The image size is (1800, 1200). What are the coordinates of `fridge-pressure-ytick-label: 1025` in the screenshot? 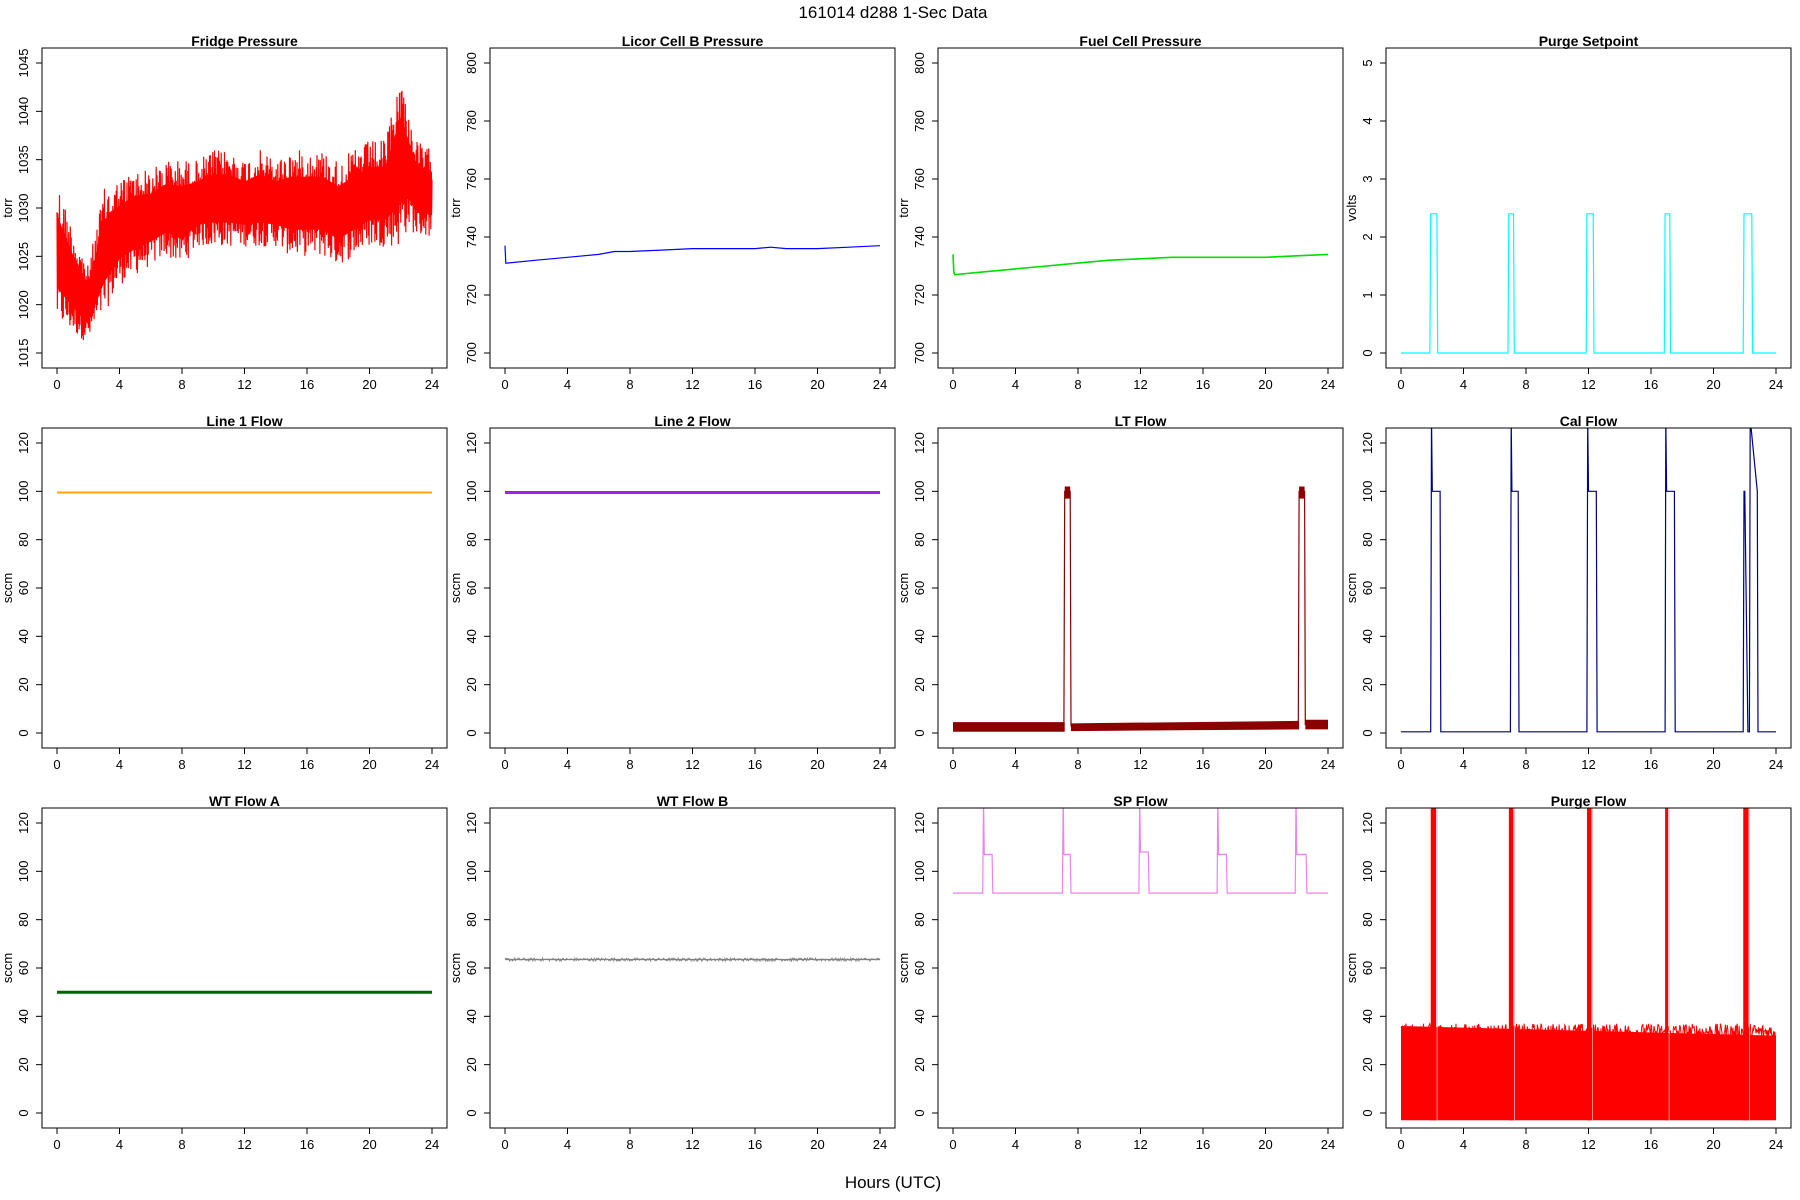 It's located at (23, 256).